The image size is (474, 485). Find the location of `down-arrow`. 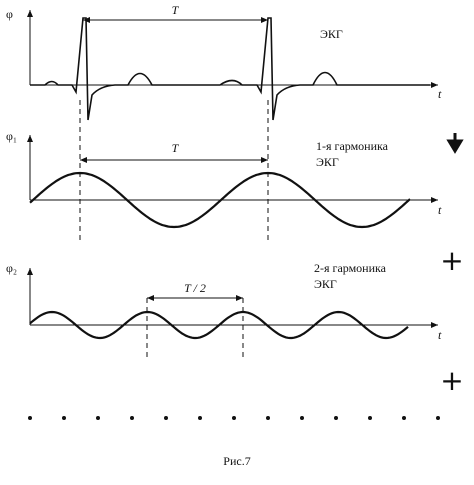

down-arrow is located at coordinates (455, 143).